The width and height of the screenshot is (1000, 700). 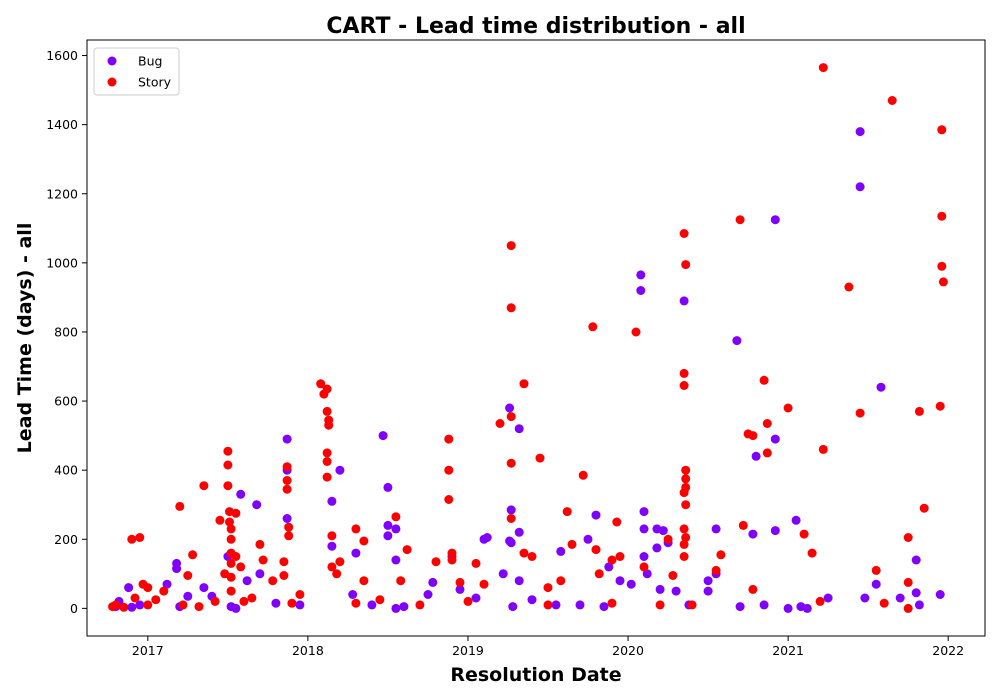 I want to click on y-tick-label-5: 1000, so click(x=62, y=262).